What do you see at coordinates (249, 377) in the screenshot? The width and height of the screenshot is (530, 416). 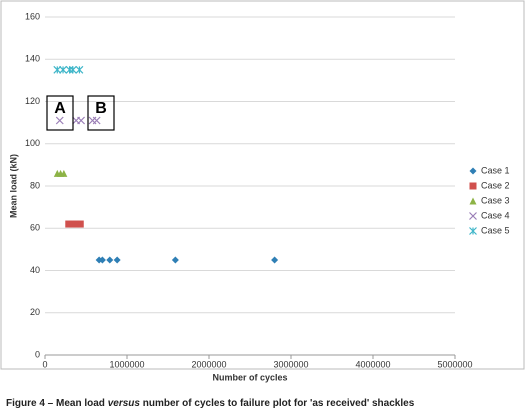 I see `x-axis-title: Number of cycles` at bounding box center [249, 377].